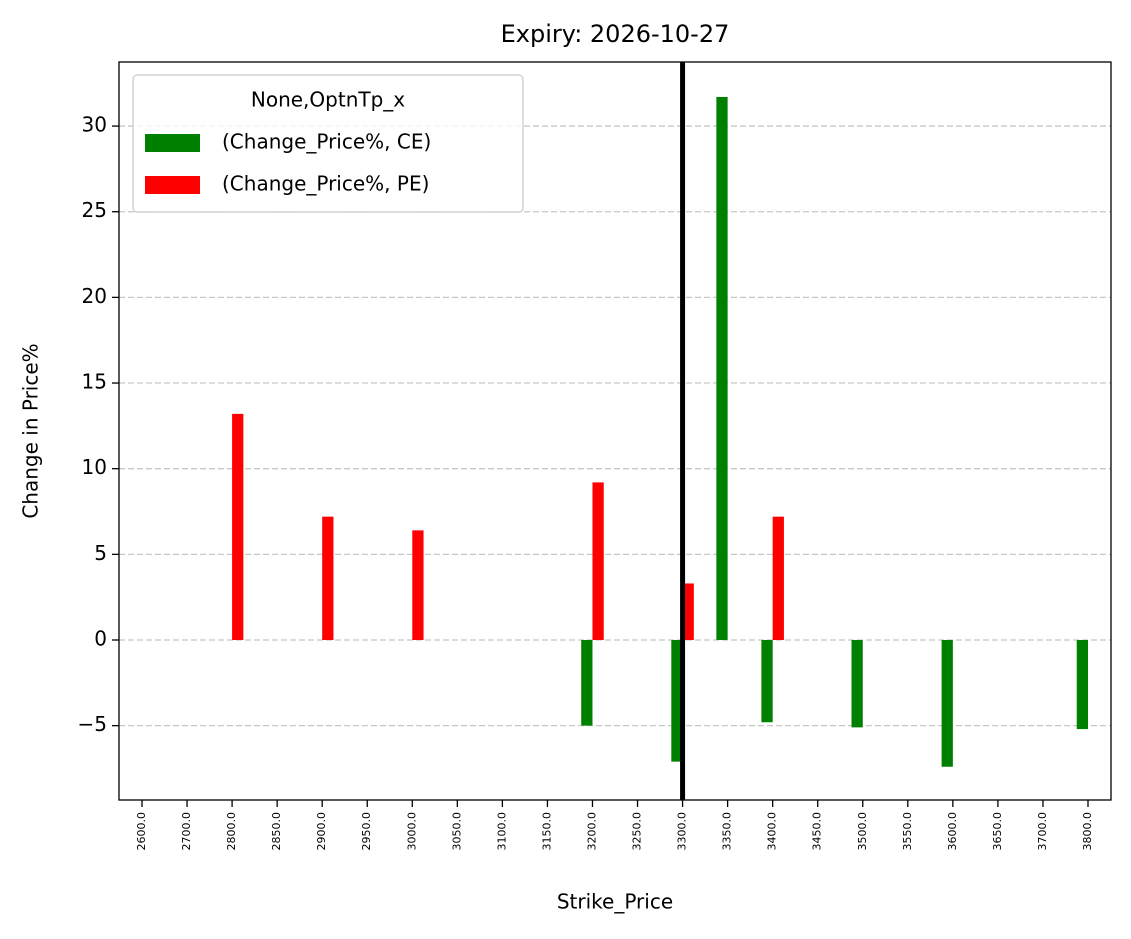 Image resolution: width=1131 pixels, height=939 pixels. What do you see at coordinates (907, 831) in the screenshot?
I see `x-tick-label: 3550.0` at bounding box center [907, 831].